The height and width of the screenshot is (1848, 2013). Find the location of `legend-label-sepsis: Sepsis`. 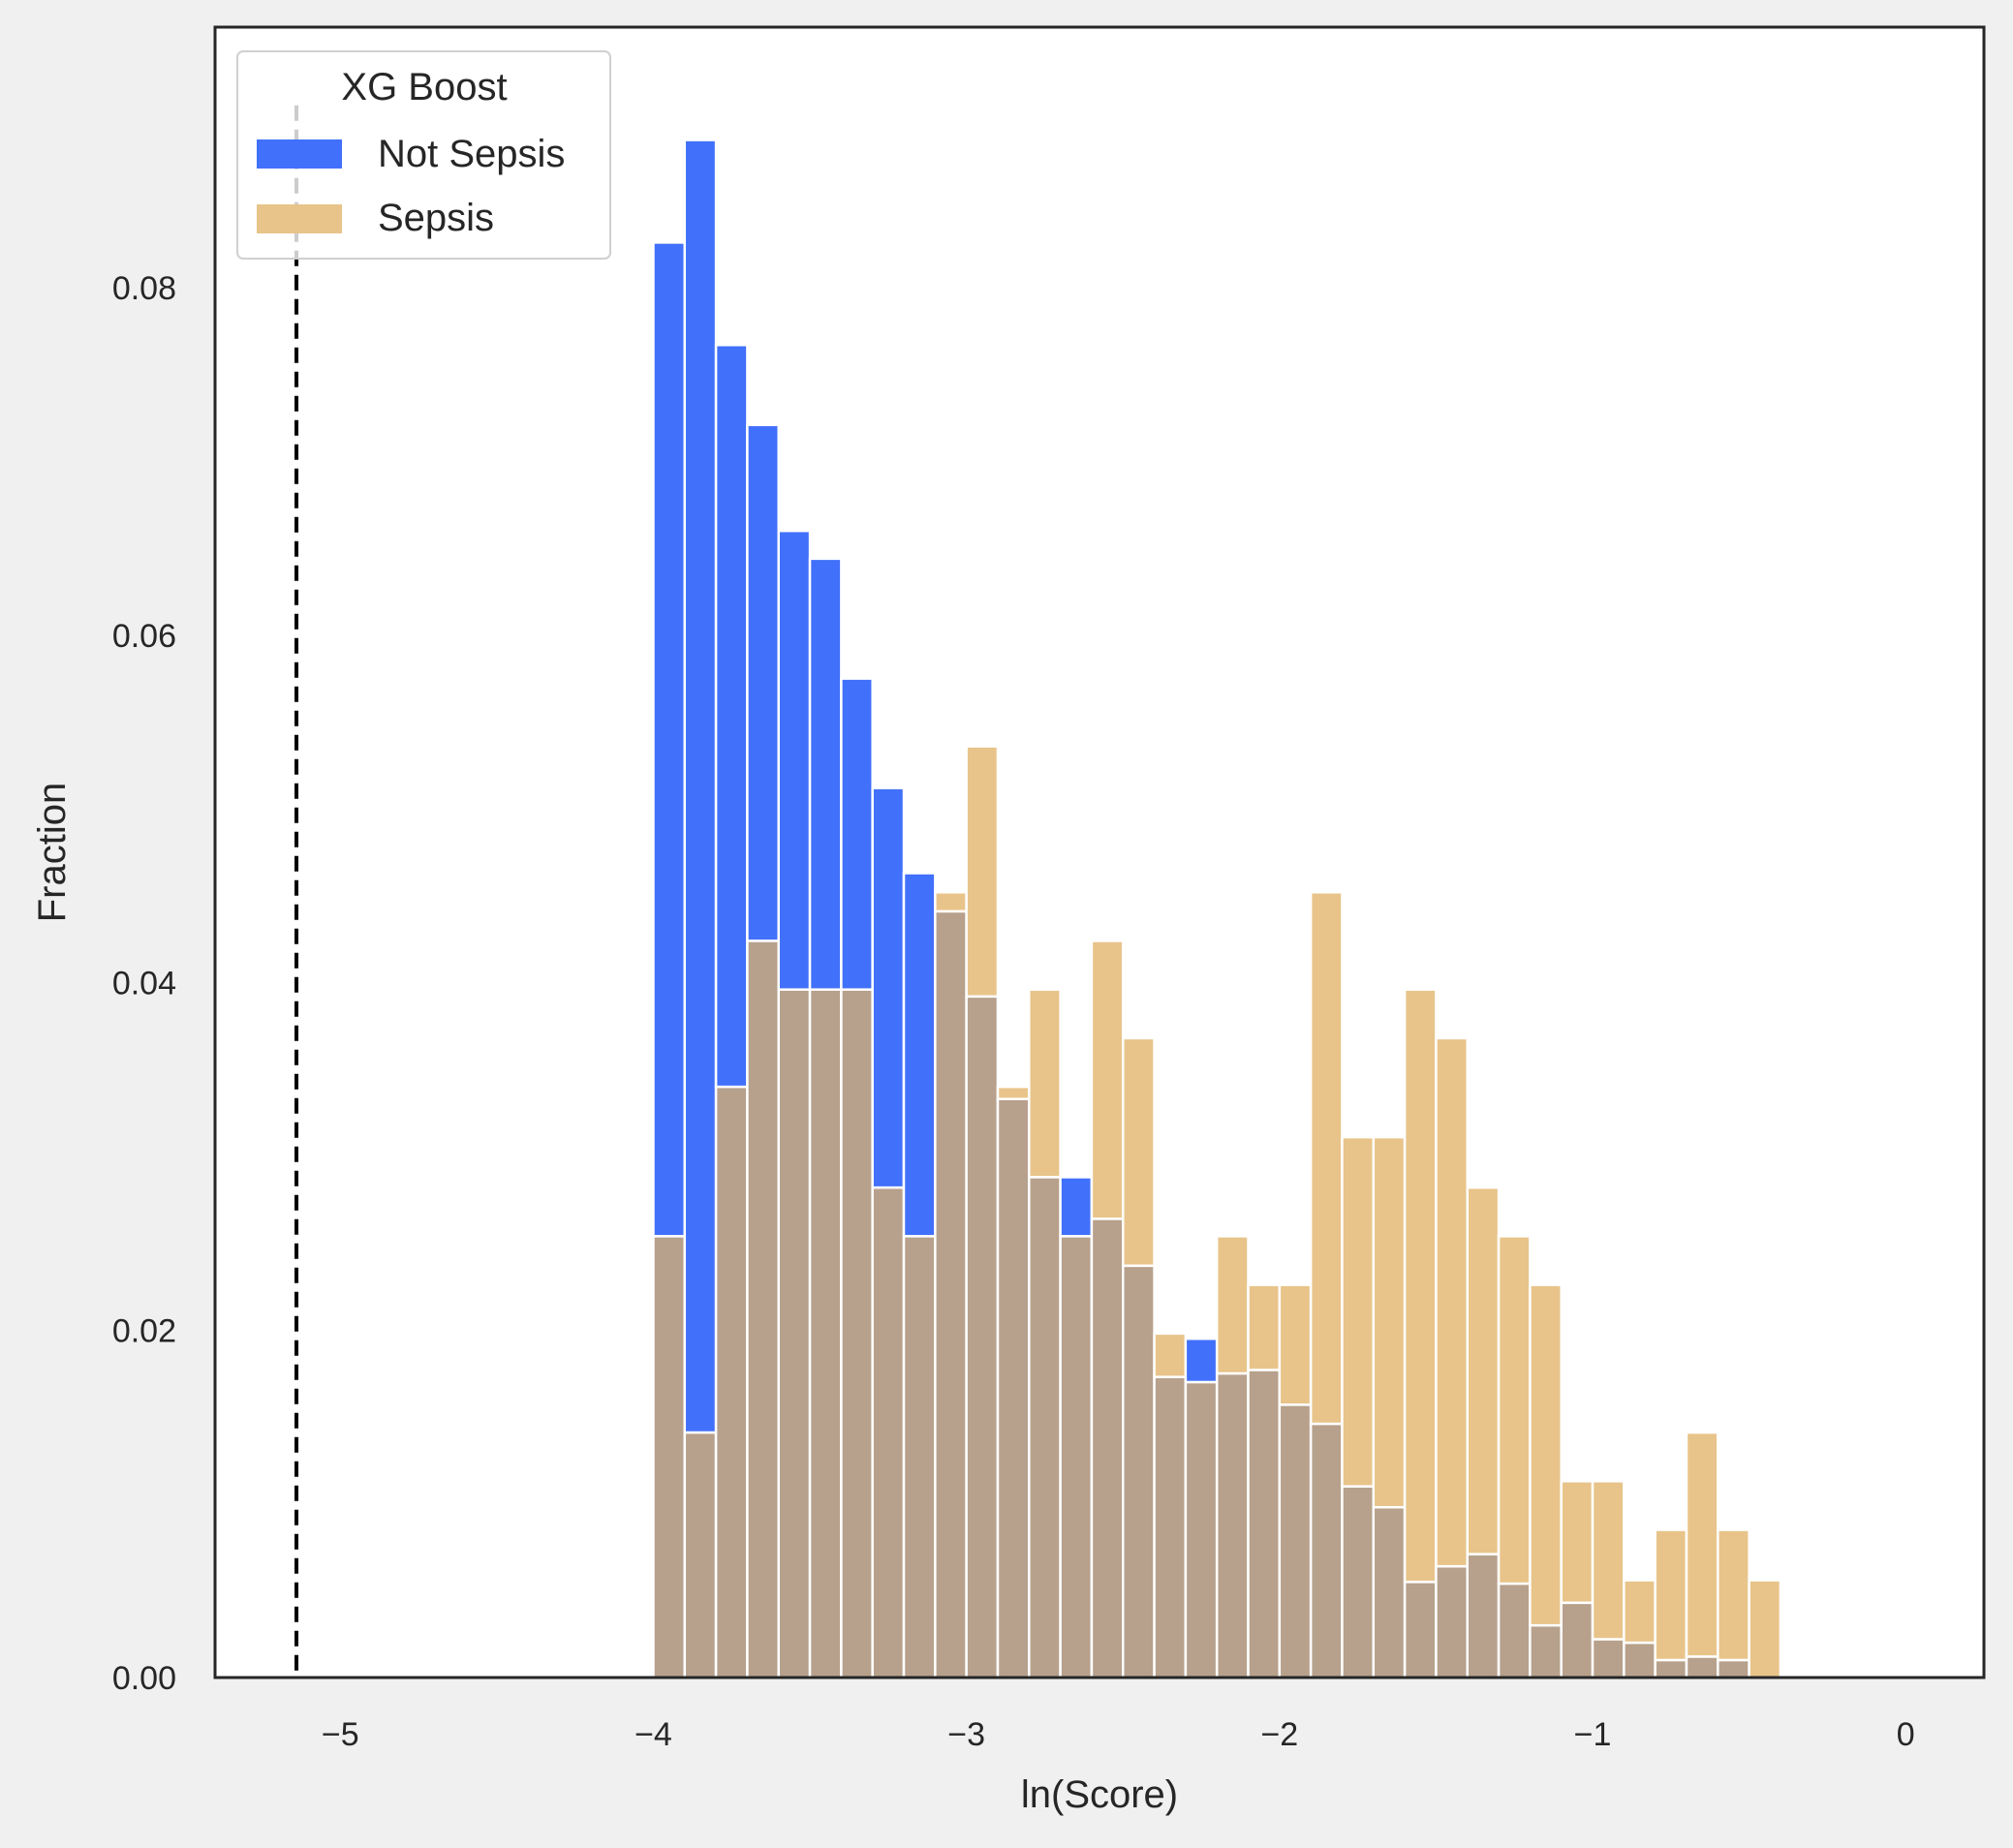

legend-label-sepsis: Sepsis is located at coordinates (436, 218).